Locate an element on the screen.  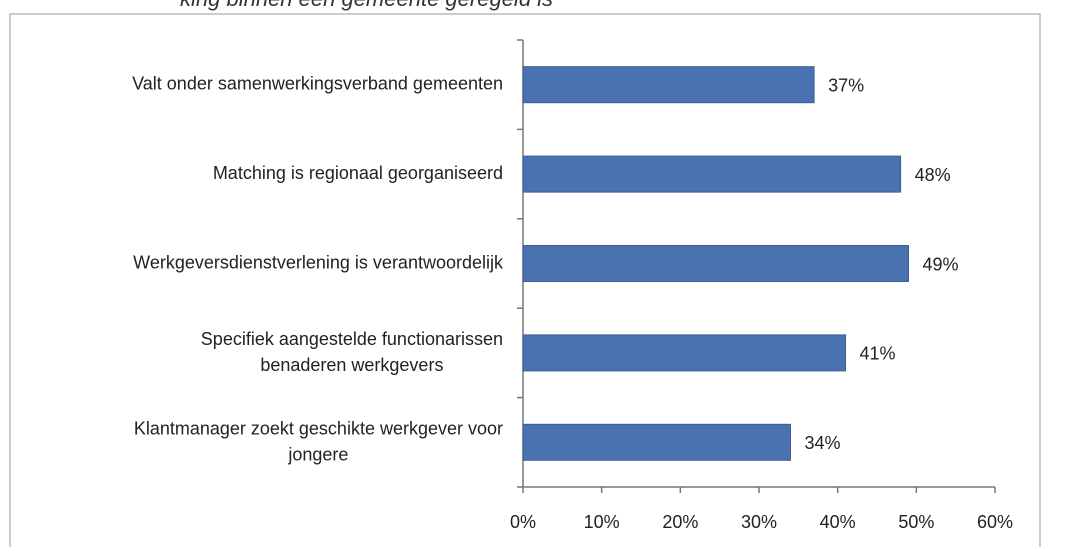
value-label: 49% is located at coordinates (940, 264).